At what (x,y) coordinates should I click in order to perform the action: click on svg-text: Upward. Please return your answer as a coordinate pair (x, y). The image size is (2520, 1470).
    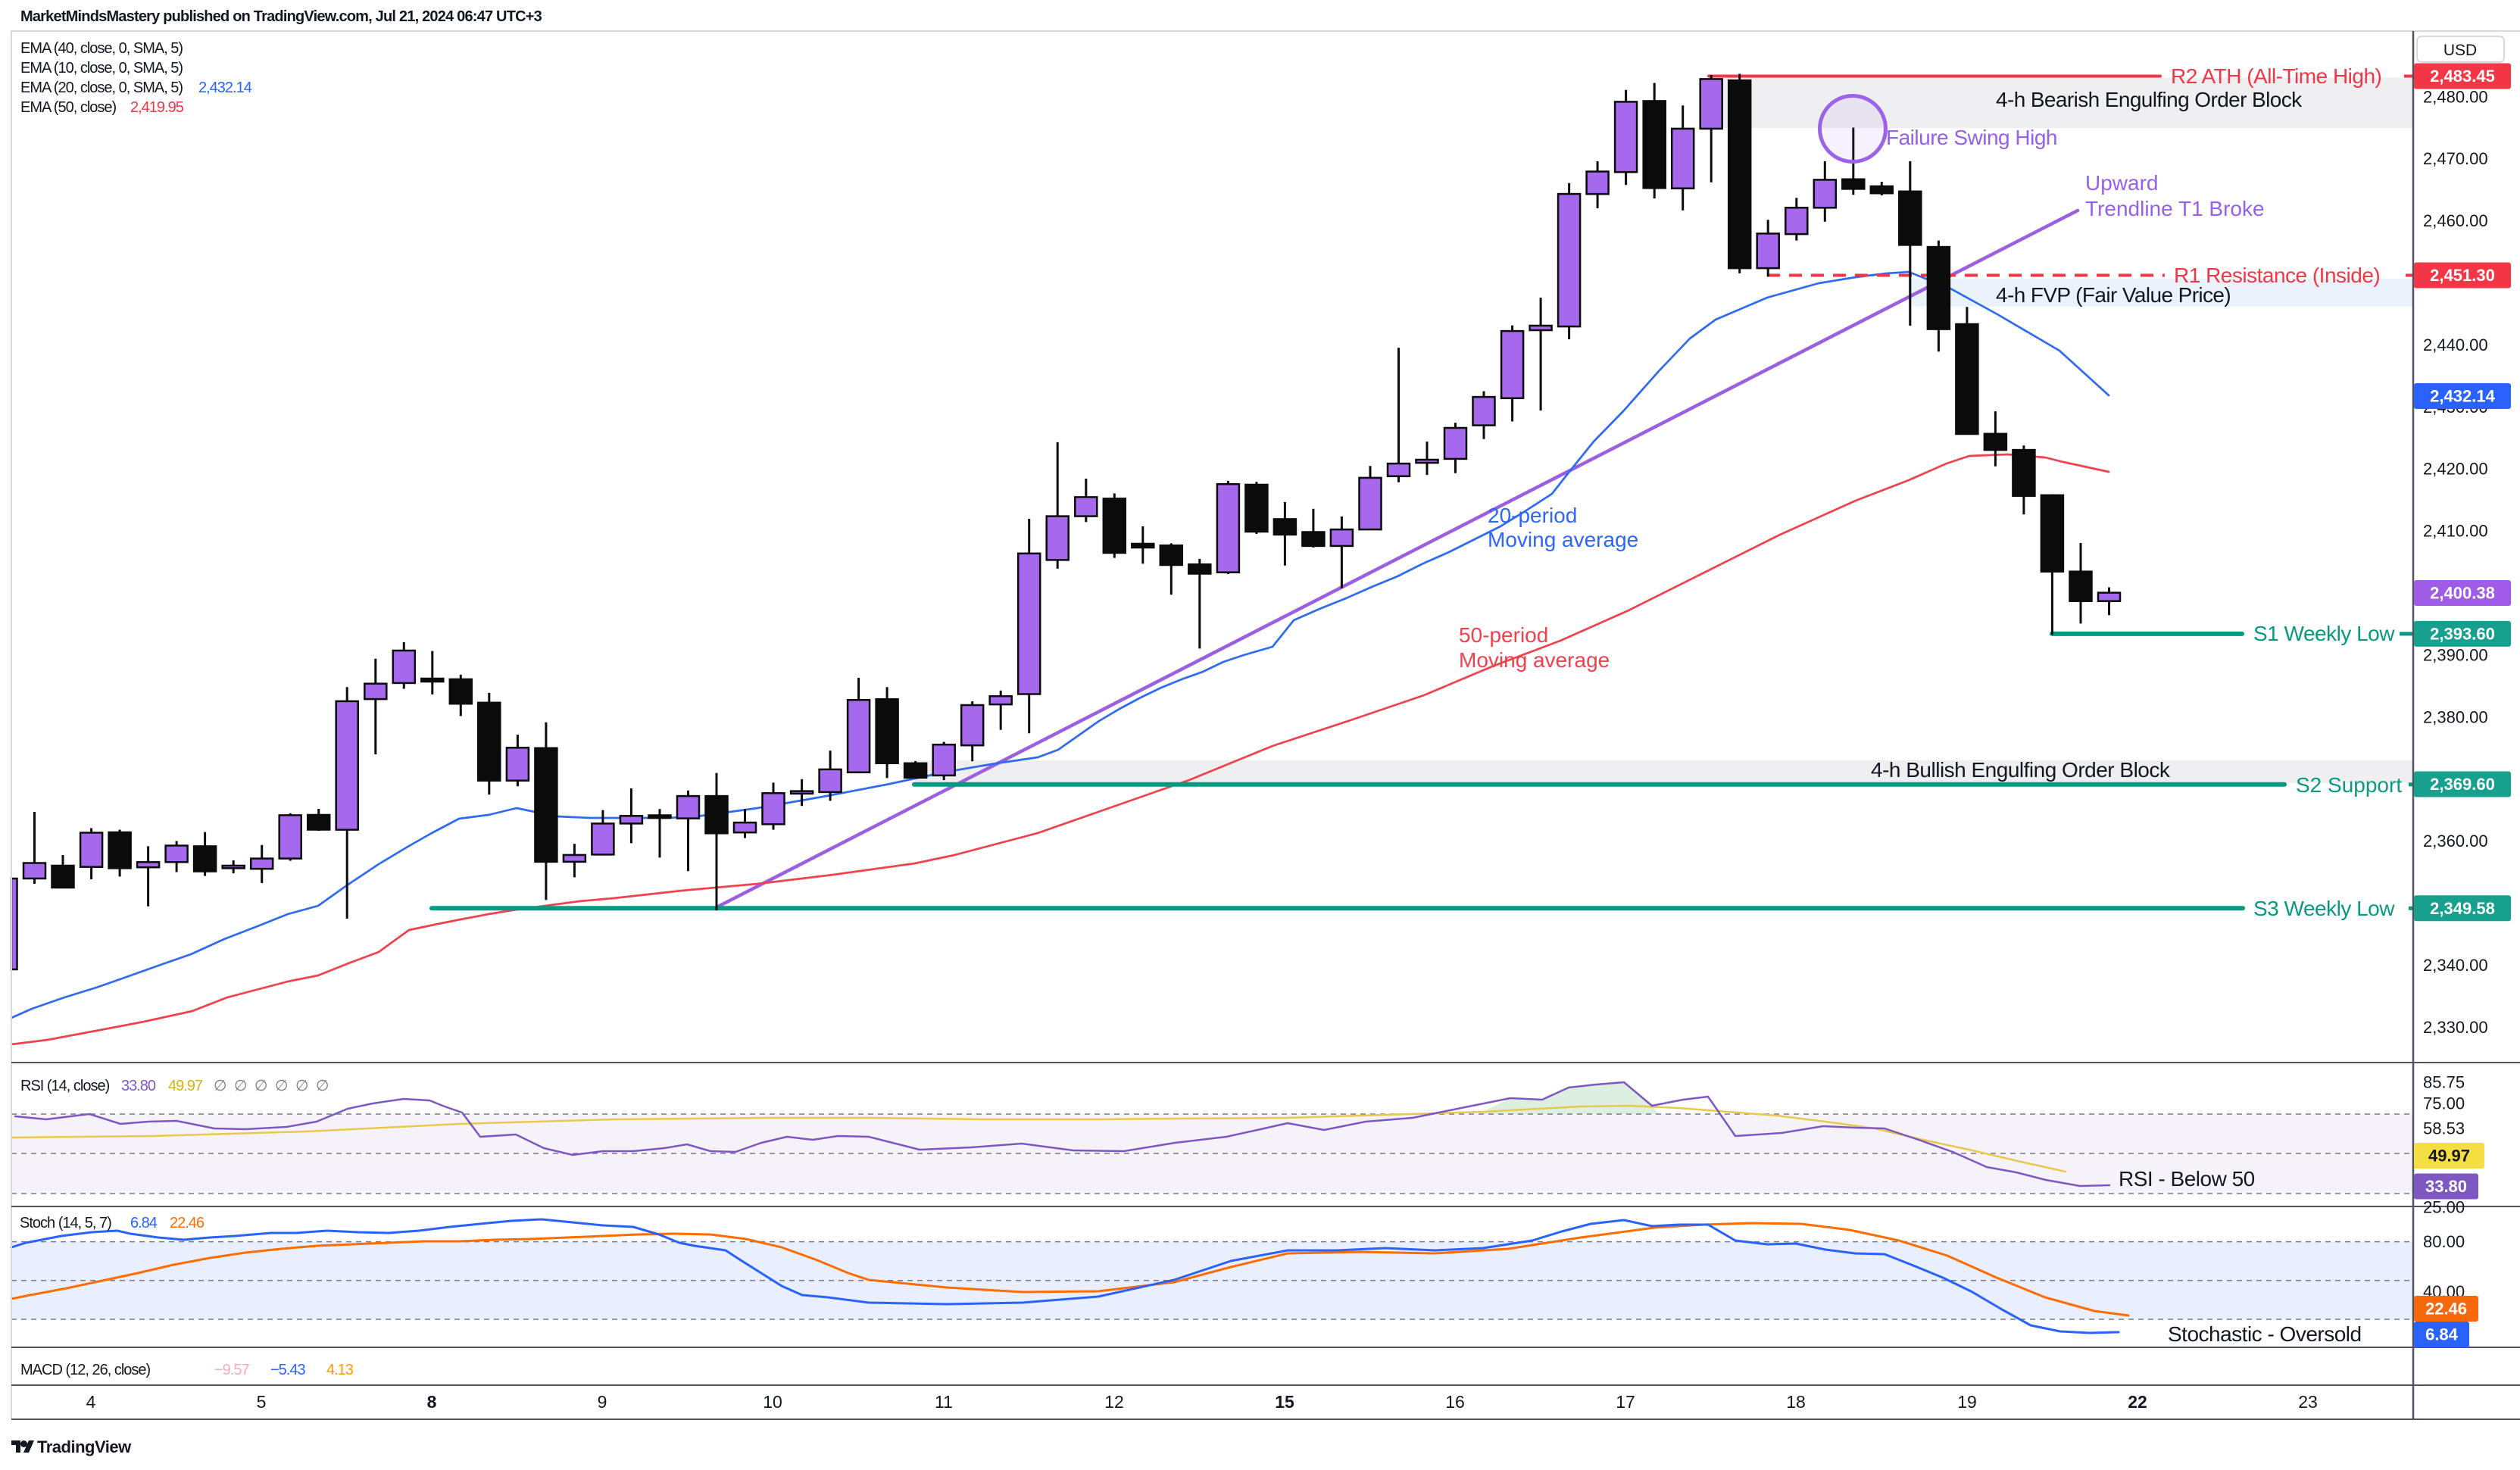
    Looking at the image, I should click on (2121, 183).